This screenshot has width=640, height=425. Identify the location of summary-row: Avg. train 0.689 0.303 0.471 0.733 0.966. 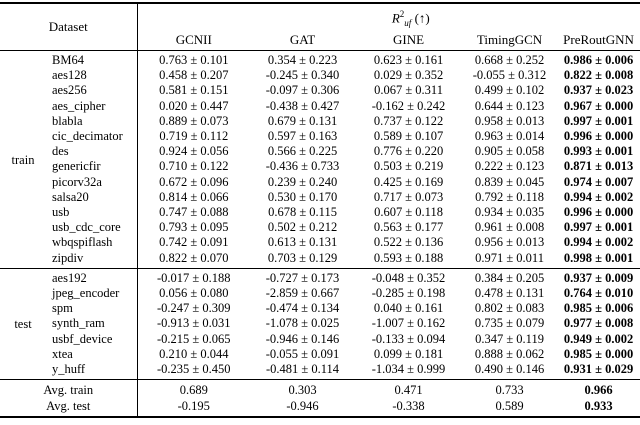
(320, 389).